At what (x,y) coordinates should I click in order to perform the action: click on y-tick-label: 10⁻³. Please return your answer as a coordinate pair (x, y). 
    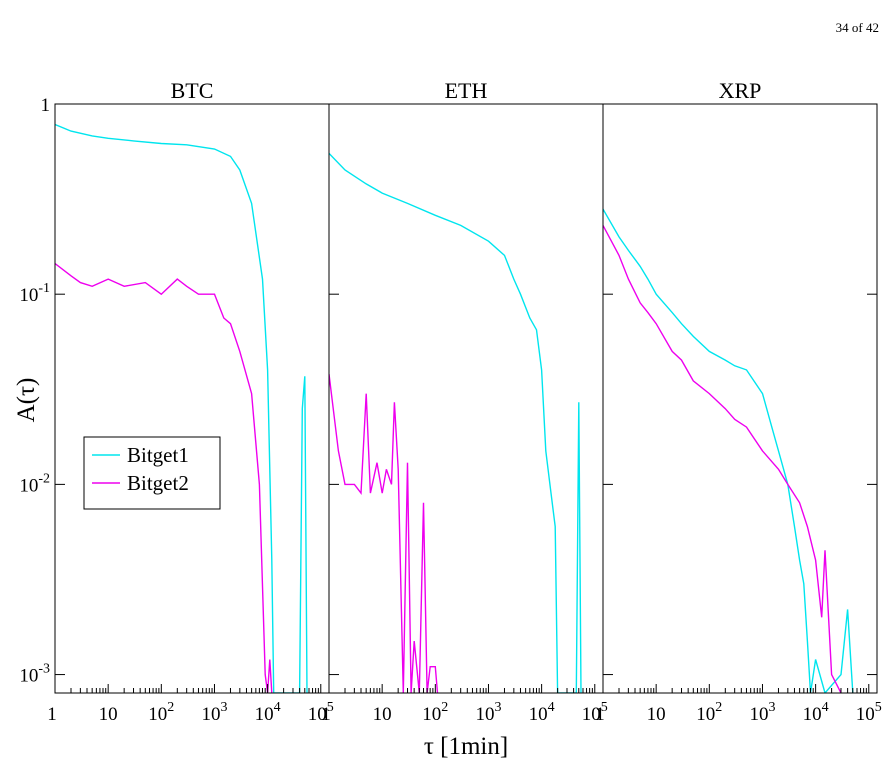
    Looking at the image, I should click on (34, 674).